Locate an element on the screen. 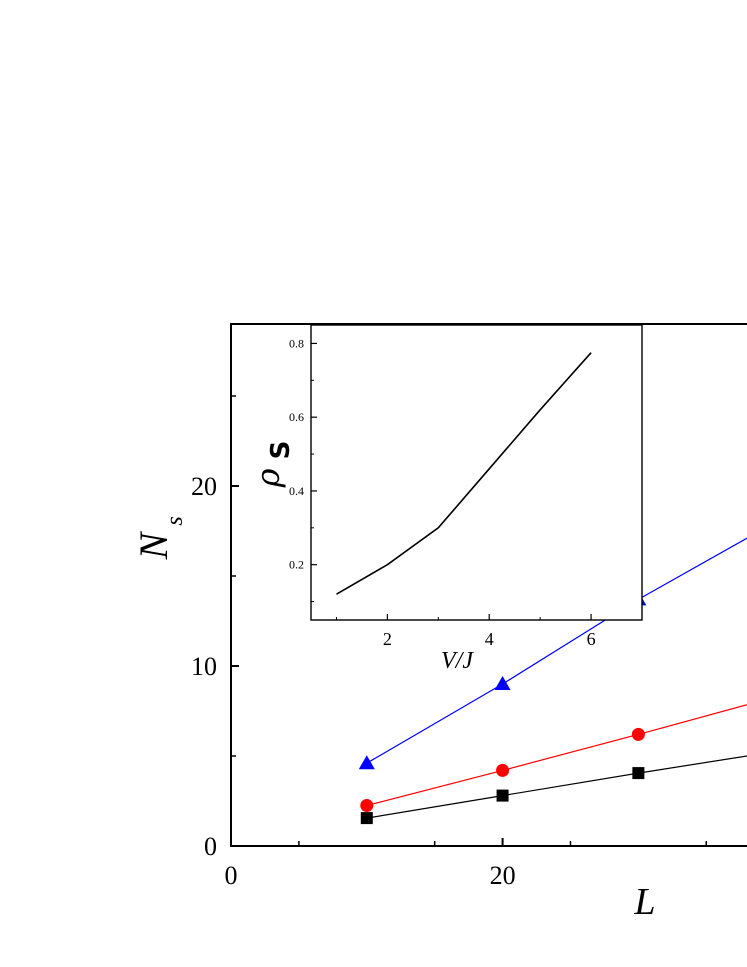 This screenshot has height=967, width=747. main-series-line-square is located at coordinates (556, 787).